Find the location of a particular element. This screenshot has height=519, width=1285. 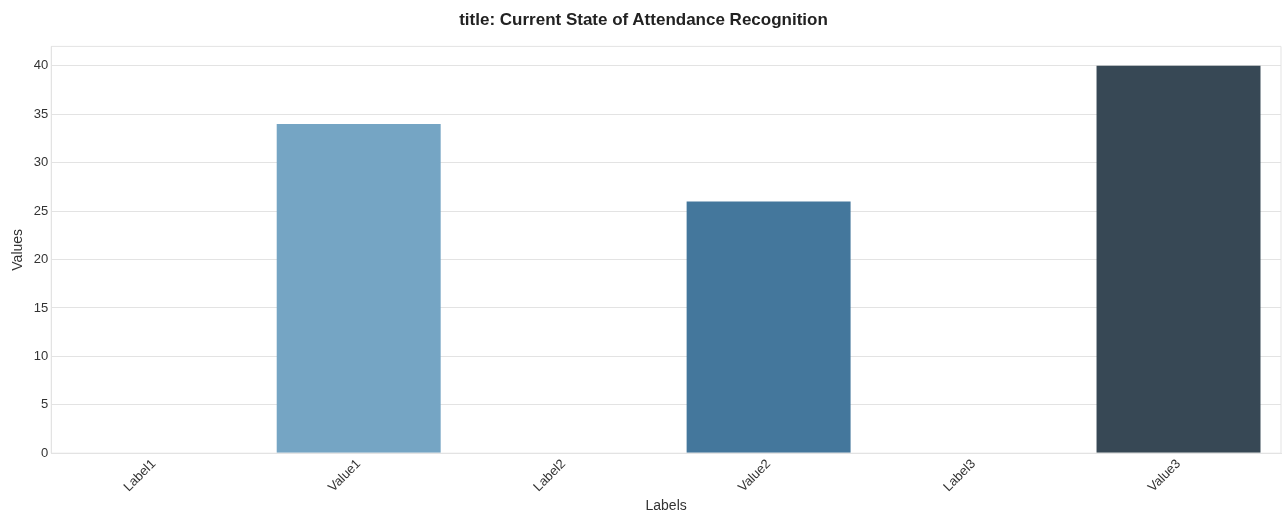

y-tick-label: 40 is located at coordinates (41, 65).